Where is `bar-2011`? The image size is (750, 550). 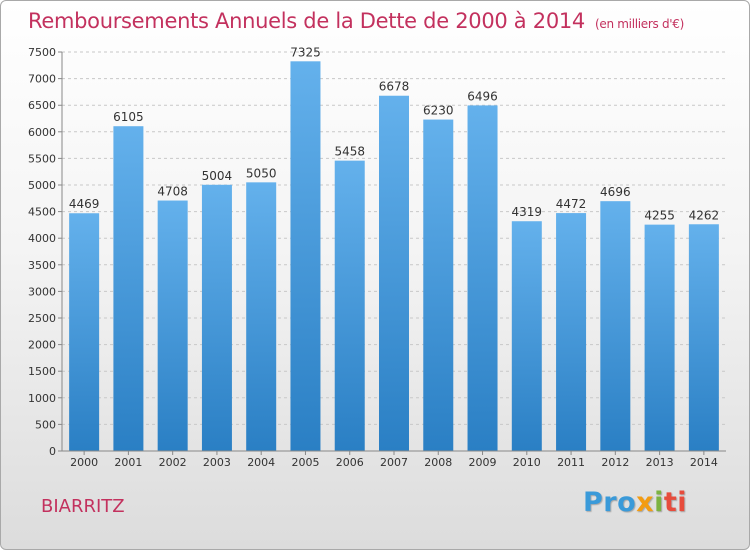
bar-2011 is located at coordinates (571, 332).